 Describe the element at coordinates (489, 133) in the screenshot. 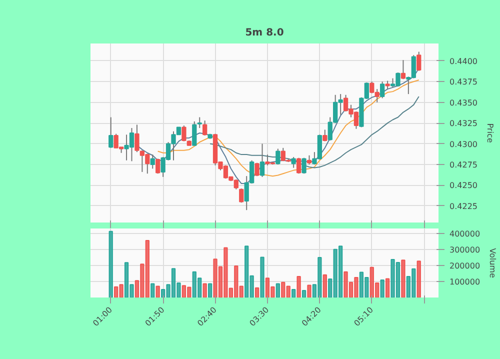

I see `y-axis-title: Price` at that location.